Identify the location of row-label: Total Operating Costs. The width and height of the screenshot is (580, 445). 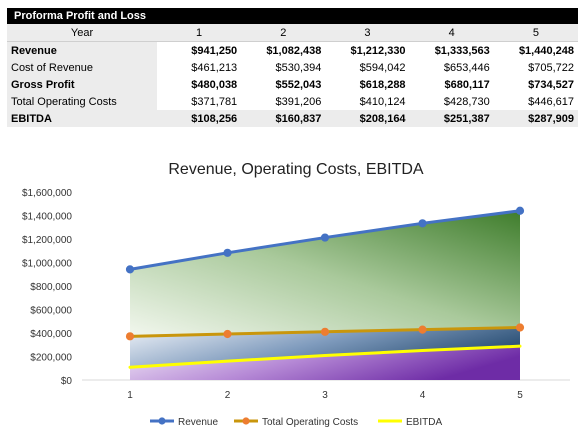
(82, 101).